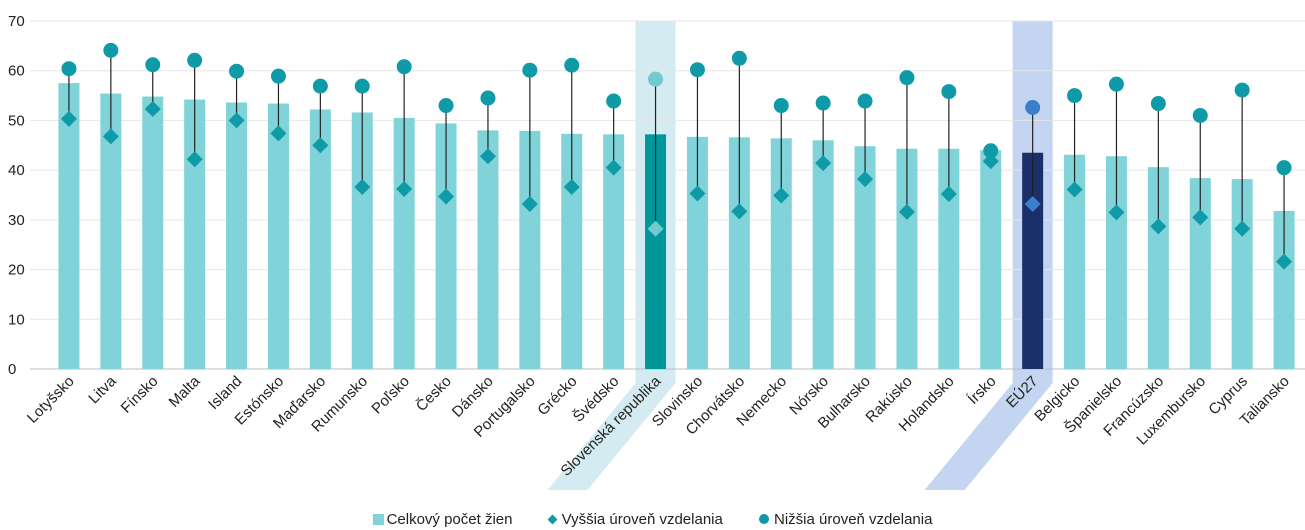  Describe the element at coordinates (16, 170) in the screenshot. I see `y-tick-label: 40` at that location.